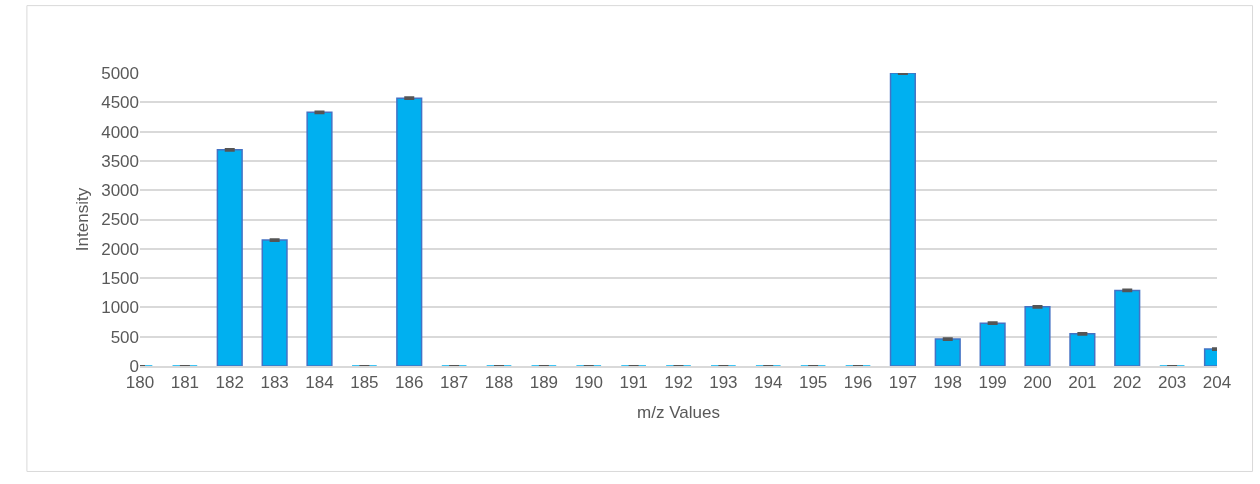 The image size is (1260, 484). Describe the element at coordinates (723, 383) in the screenshot. I see `x-tick-label: 193` at that location.